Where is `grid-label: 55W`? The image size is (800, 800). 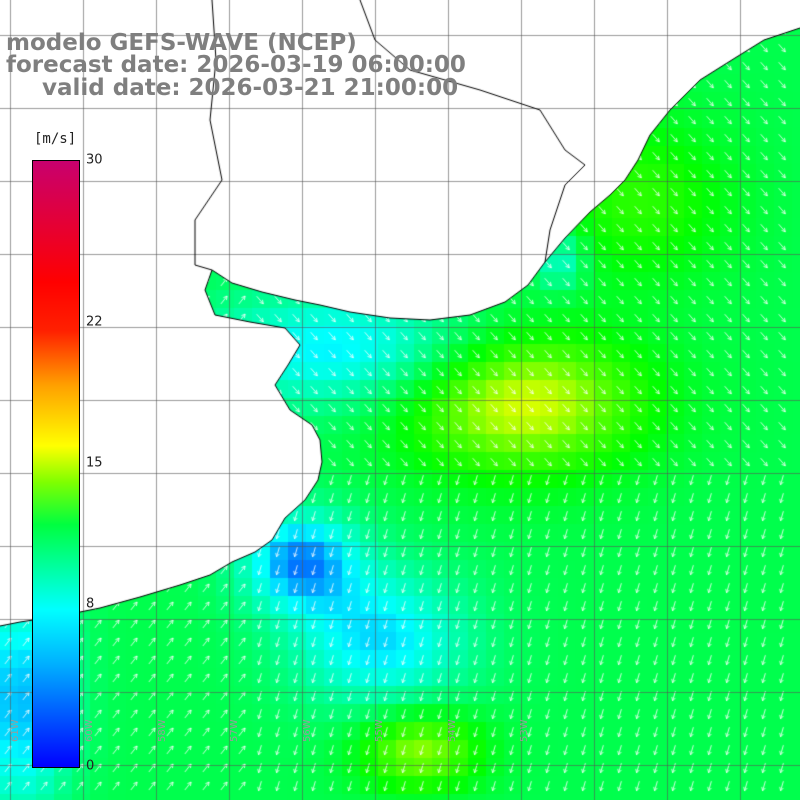 grid-label: 55W is located at coordinates (379, 730).